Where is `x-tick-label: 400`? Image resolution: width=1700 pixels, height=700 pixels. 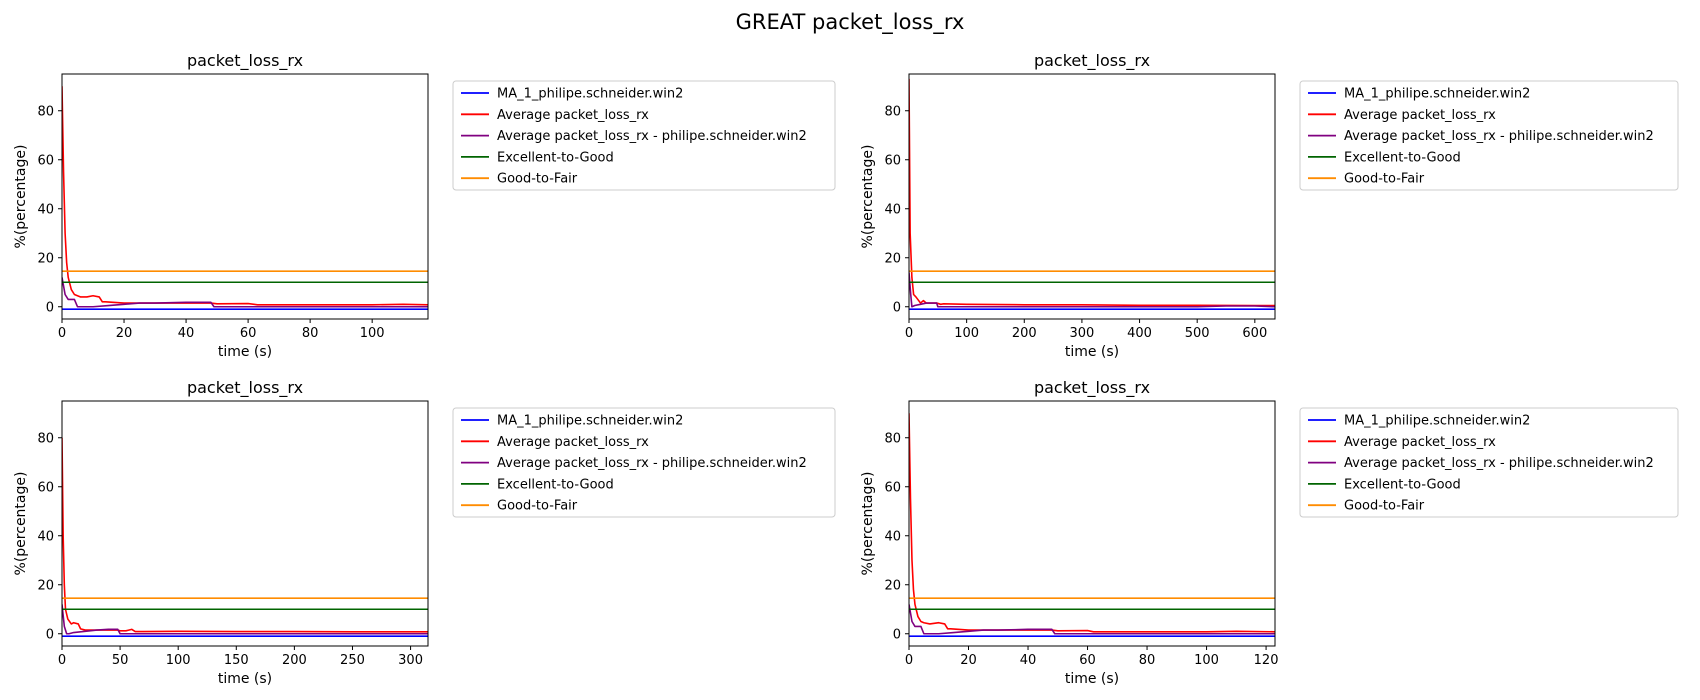
x-tick-label: 400 is located at coordinates (1139, 333).